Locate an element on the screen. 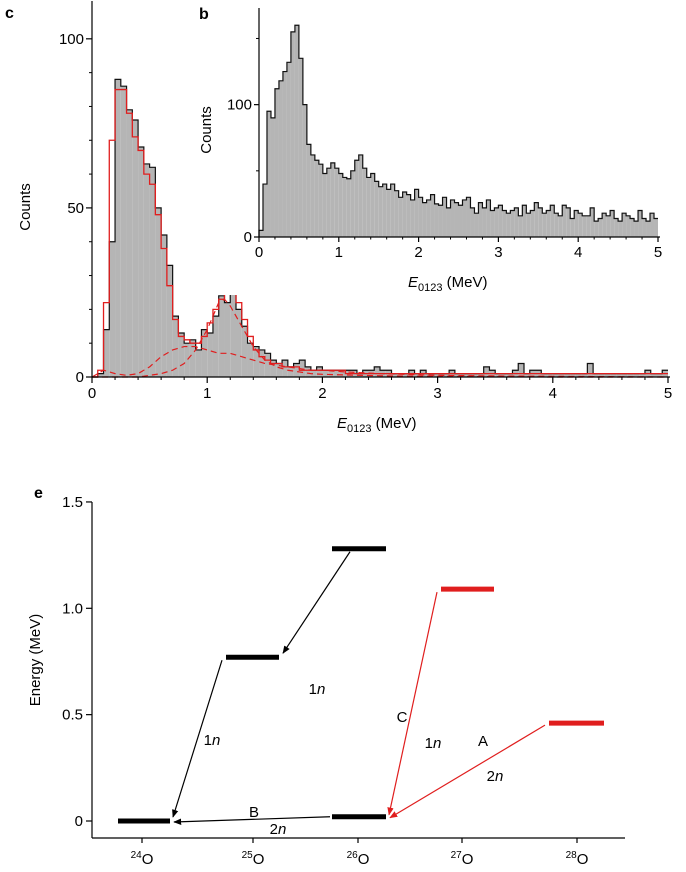 The image size is (686, 872). panel-e-isotope-label: 26O is located at coordinates (358, 859).